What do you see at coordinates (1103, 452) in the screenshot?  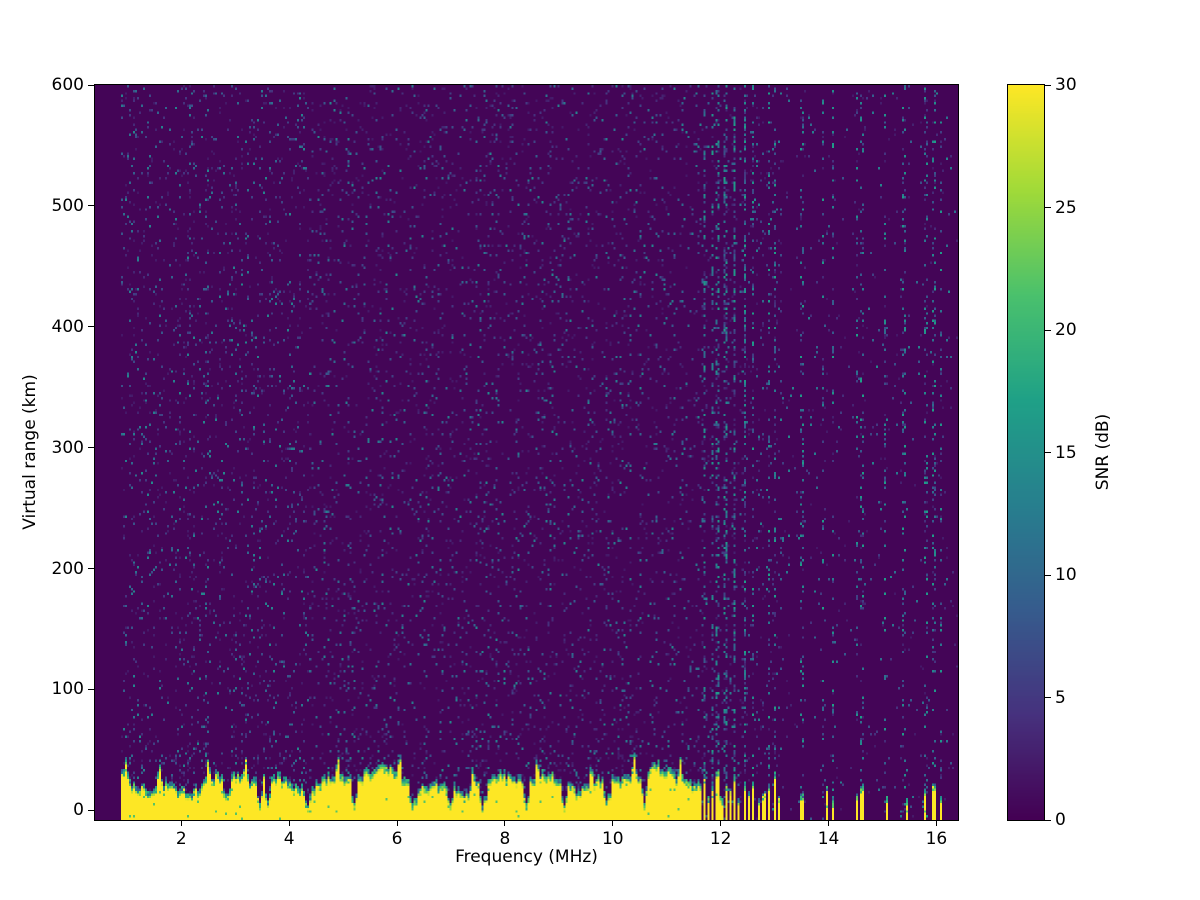 I see `colorbar-label: SNR (dB)` at bounding box center [1103, 452].